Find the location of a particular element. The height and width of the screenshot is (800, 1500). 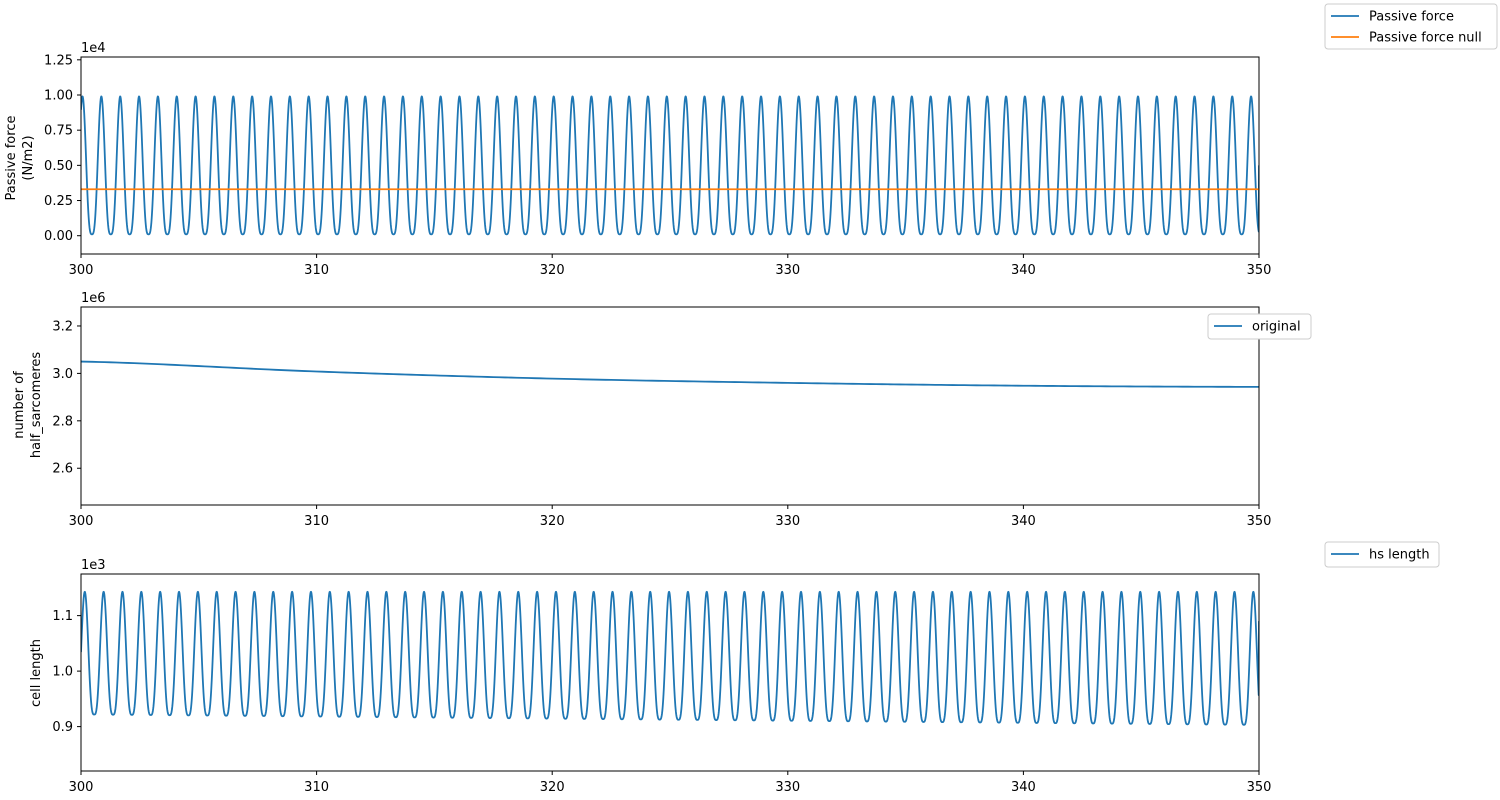

y-tick-label: 0.00 is located at coordinates (58, 236).